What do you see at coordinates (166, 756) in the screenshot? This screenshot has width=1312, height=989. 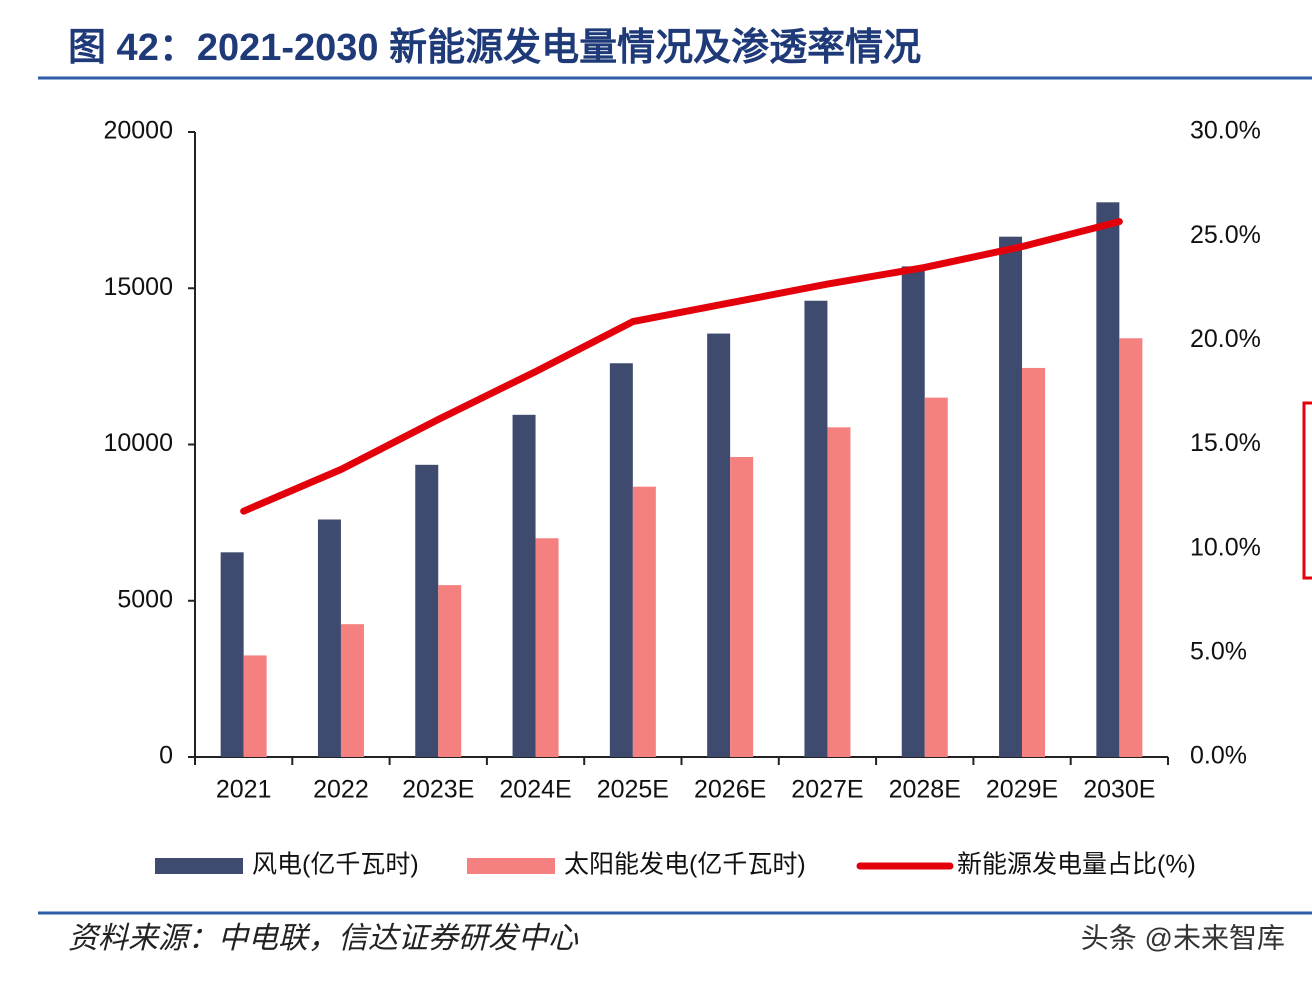 I see `y-tick-label: 0` at bounding box center [166, 756].